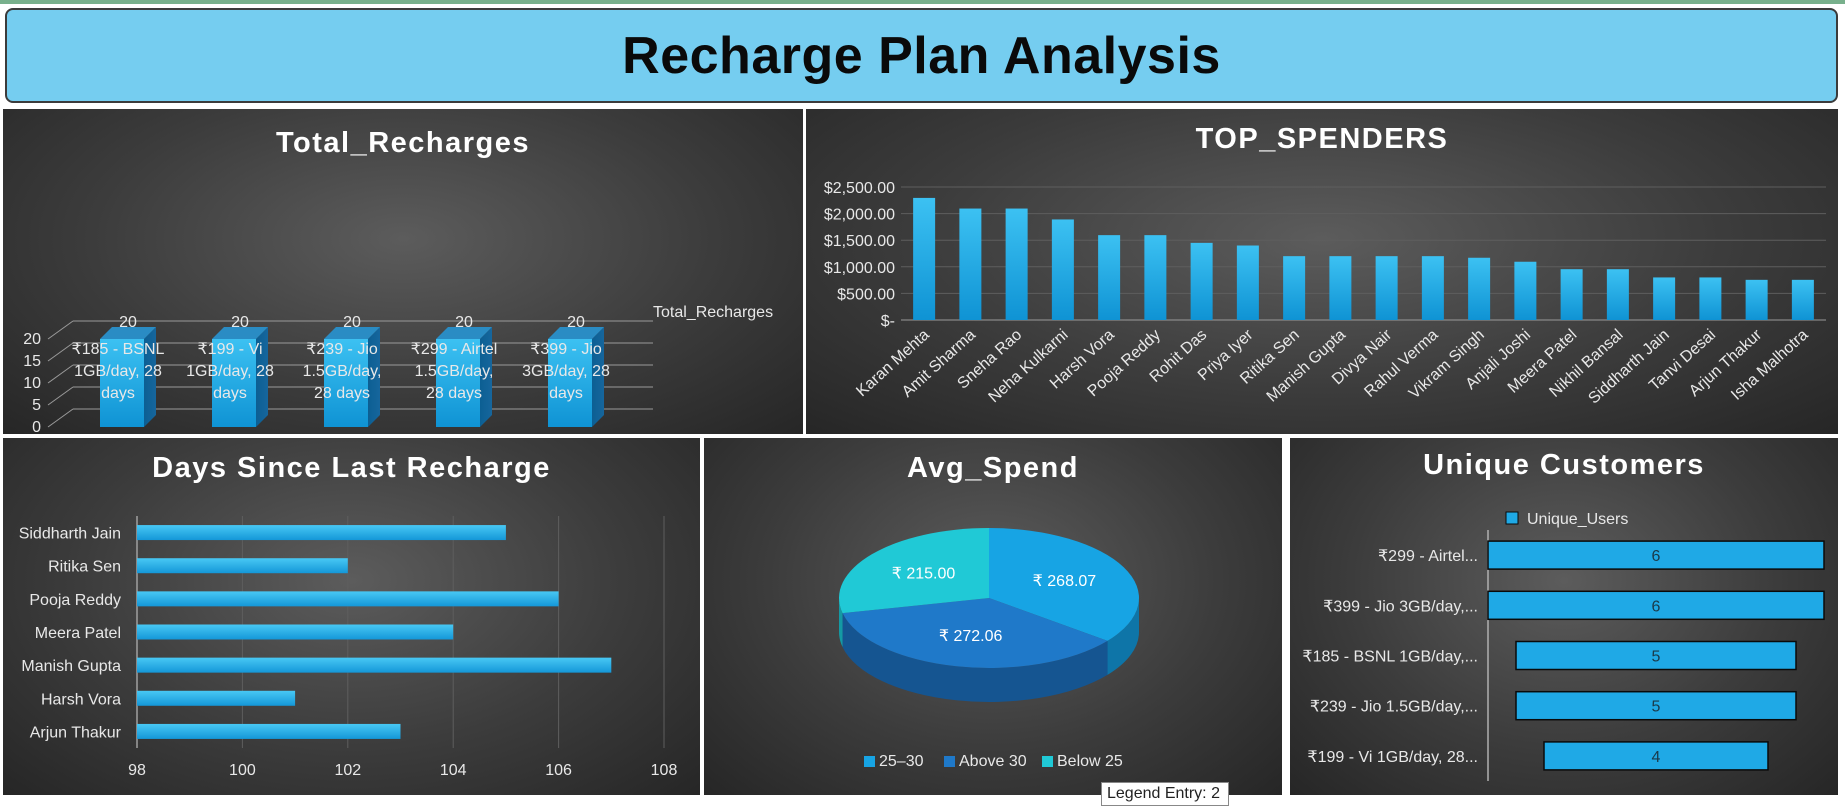  I want to click on x-tick-label: 106, so click(558, 770).